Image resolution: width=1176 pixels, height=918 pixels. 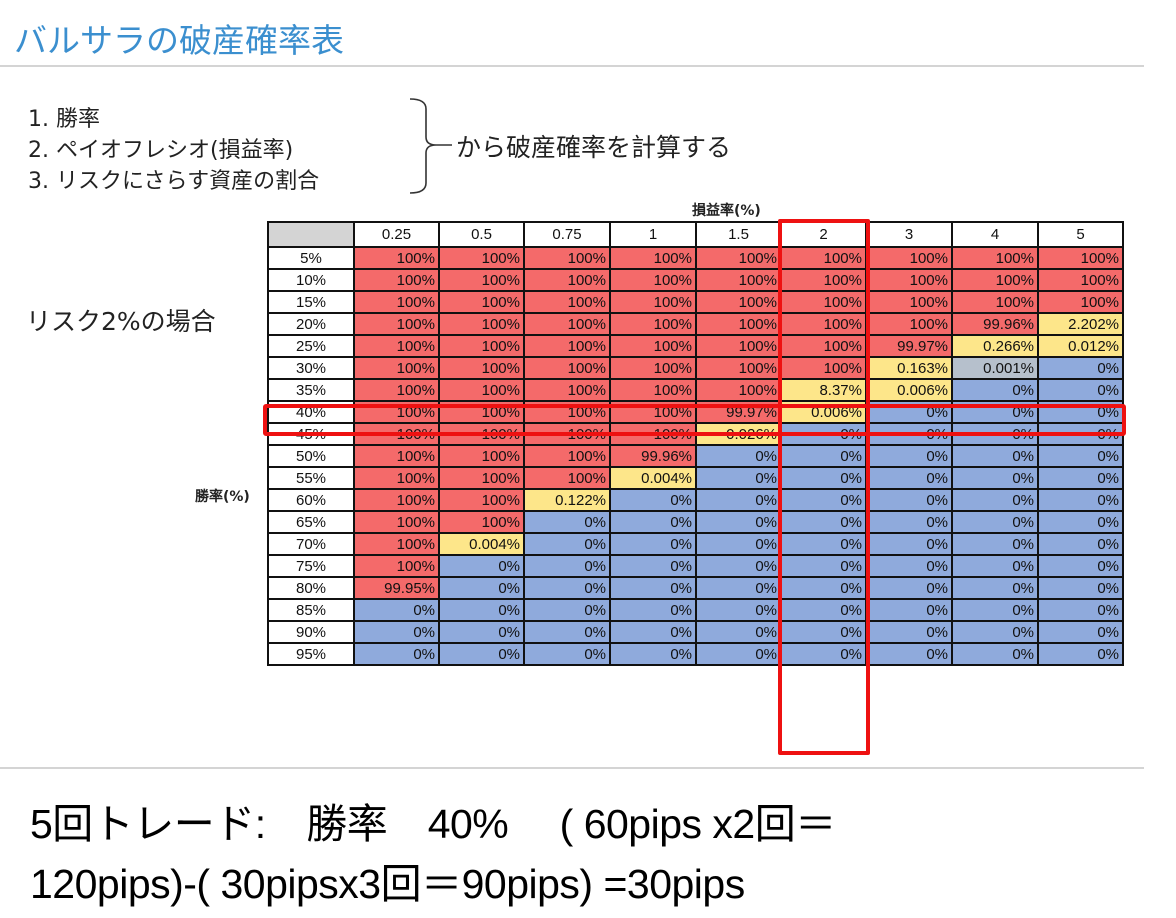 What do you see at coordinates (311, 280) in the screenshot?
I see `win-rate-cell: 10%` at bounding box center [311, 280].